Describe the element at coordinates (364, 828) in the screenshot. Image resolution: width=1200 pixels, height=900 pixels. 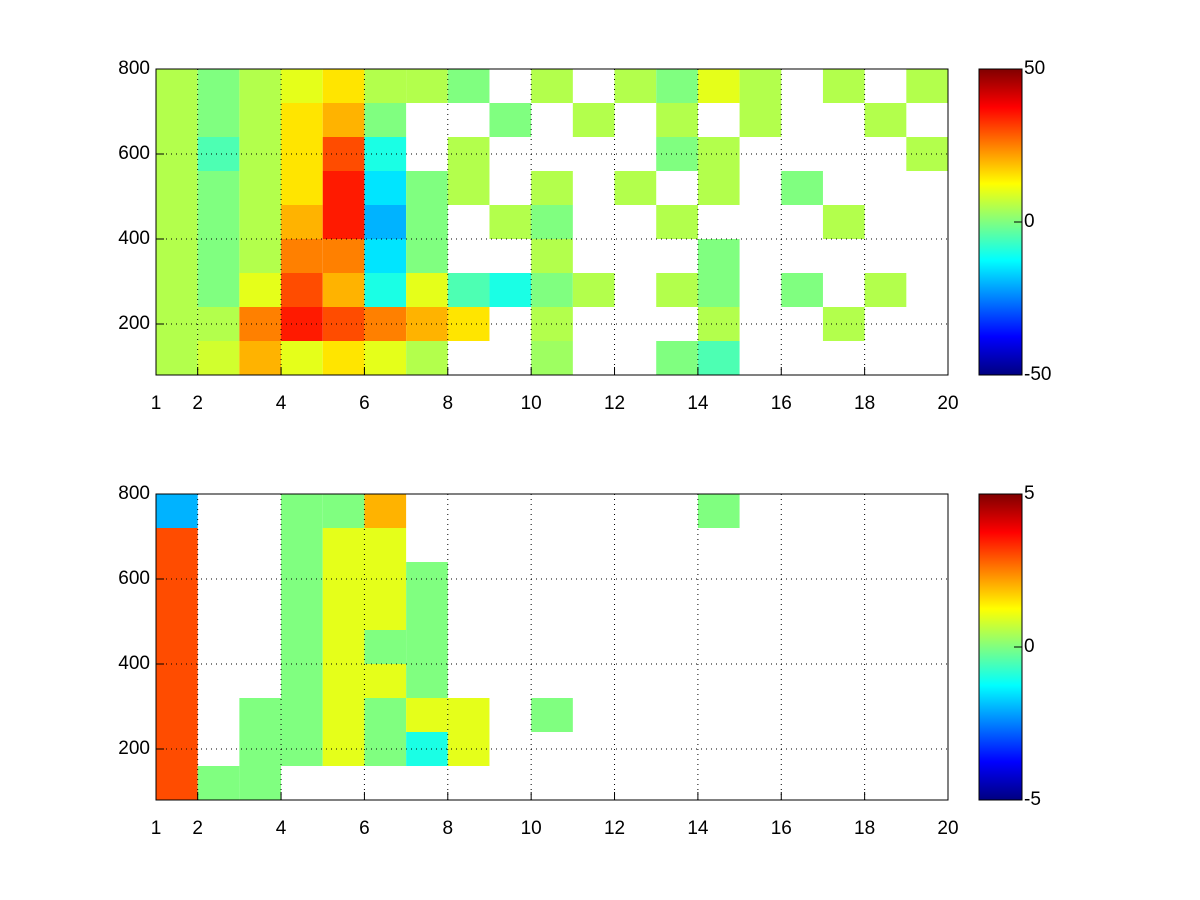
I see `x-tick-label: 6` at that location.